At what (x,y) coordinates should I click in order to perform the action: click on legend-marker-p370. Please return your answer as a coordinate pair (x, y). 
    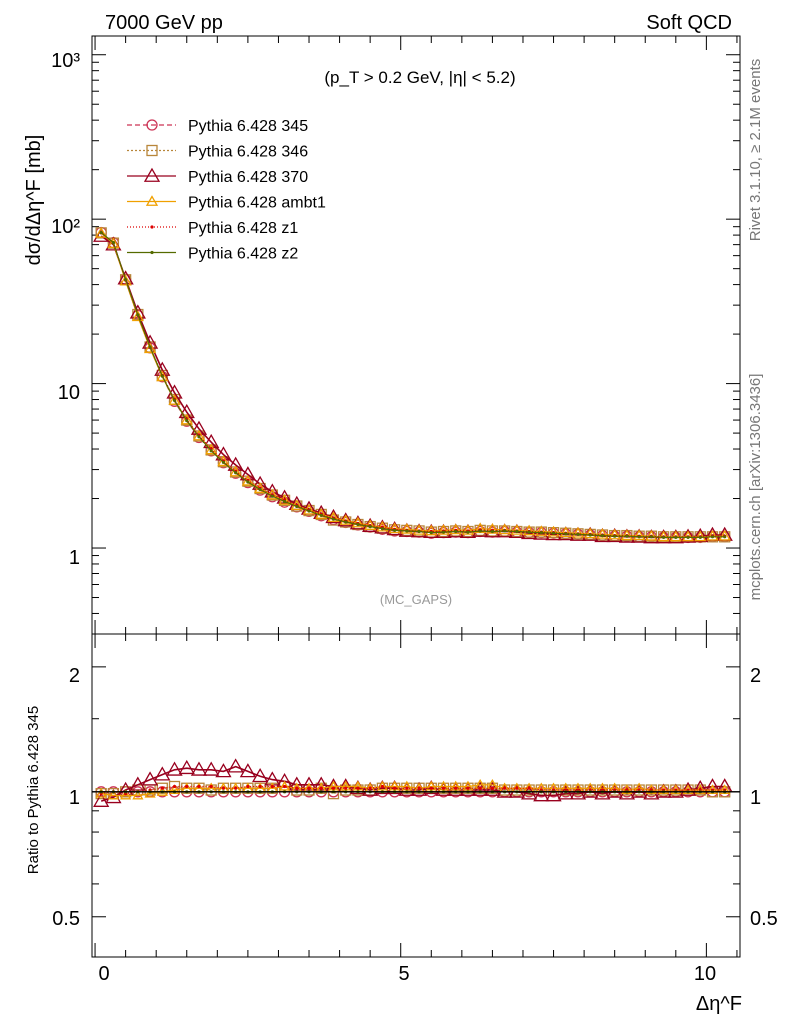
    Looking at the image, I should click on (152, 174).